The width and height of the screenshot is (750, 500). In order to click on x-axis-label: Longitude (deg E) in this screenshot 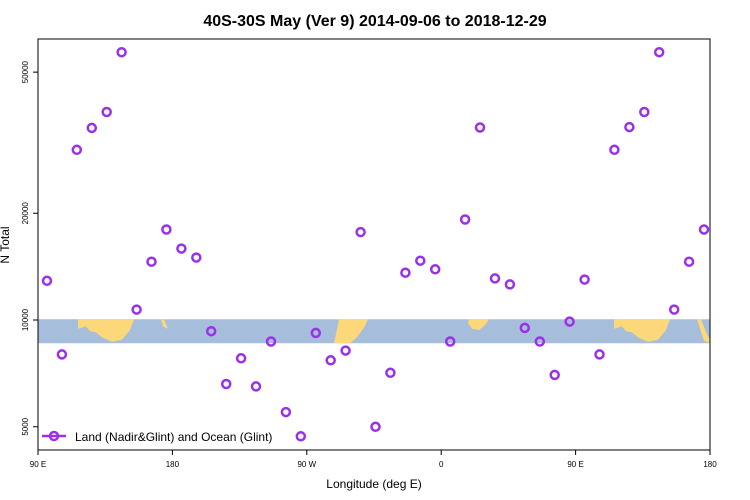, I will do `click(373, 484)`.